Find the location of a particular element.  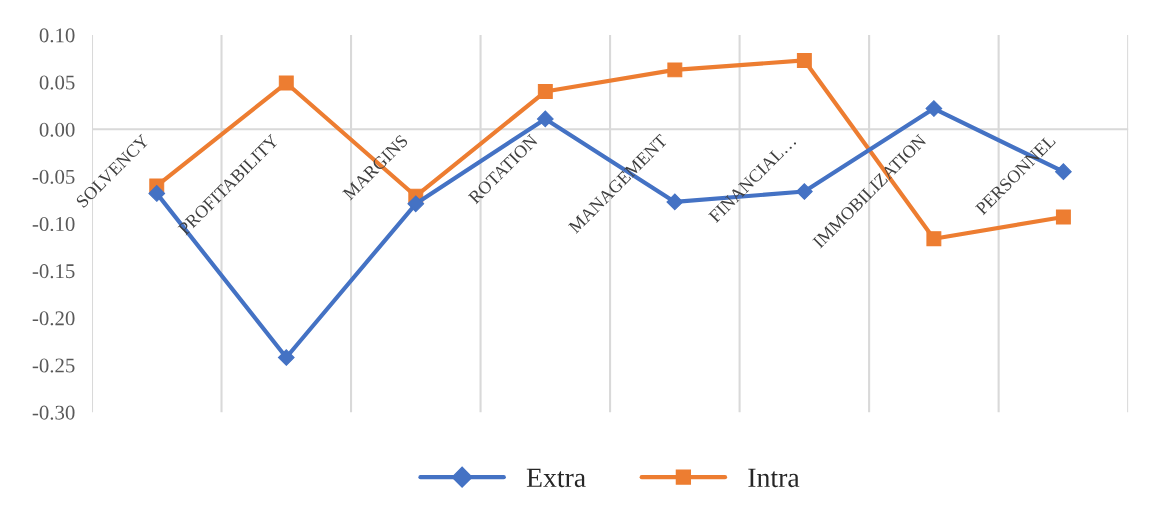

y-tick-label: -0.25 is located at coordinates (53, 365).